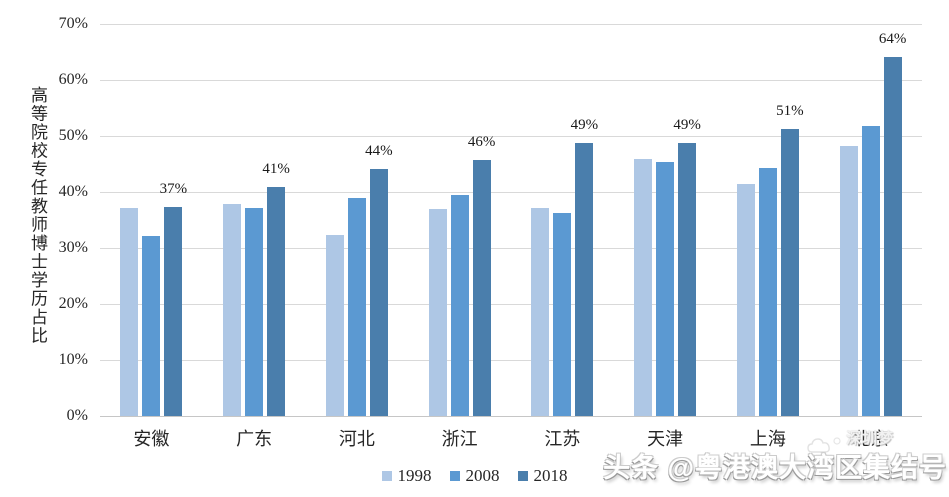 The width and height of the screenshot is (949, 497). Describe the element at coordinates (414, 475) in the screenshot. I see `legend-label-1998: 1998` at that location.